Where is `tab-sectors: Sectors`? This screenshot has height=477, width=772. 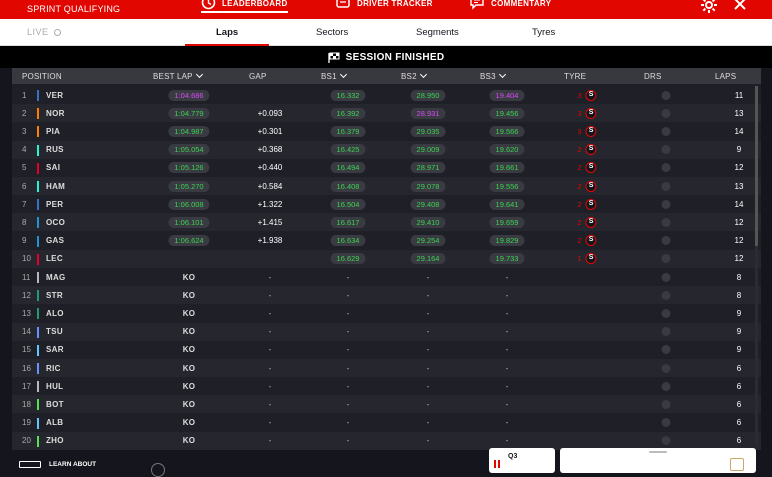
tab-sectors: Sectors is located at coordinates (332, 32).